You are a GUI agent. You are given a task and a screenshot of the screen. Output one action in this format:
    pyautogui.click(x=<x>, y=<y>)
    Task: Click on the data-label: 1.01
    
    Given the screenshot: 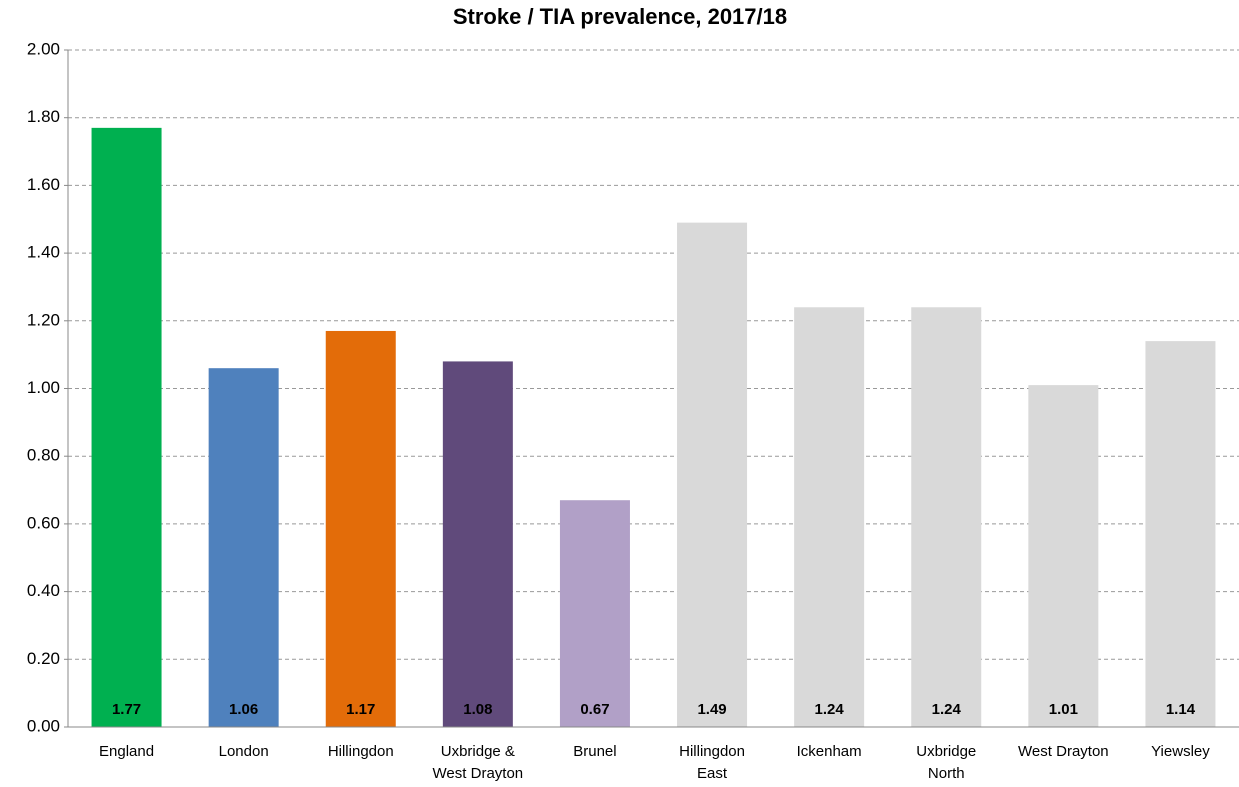 What is the action you would take?
    pyautogui.click(x=1063, y=709)
    